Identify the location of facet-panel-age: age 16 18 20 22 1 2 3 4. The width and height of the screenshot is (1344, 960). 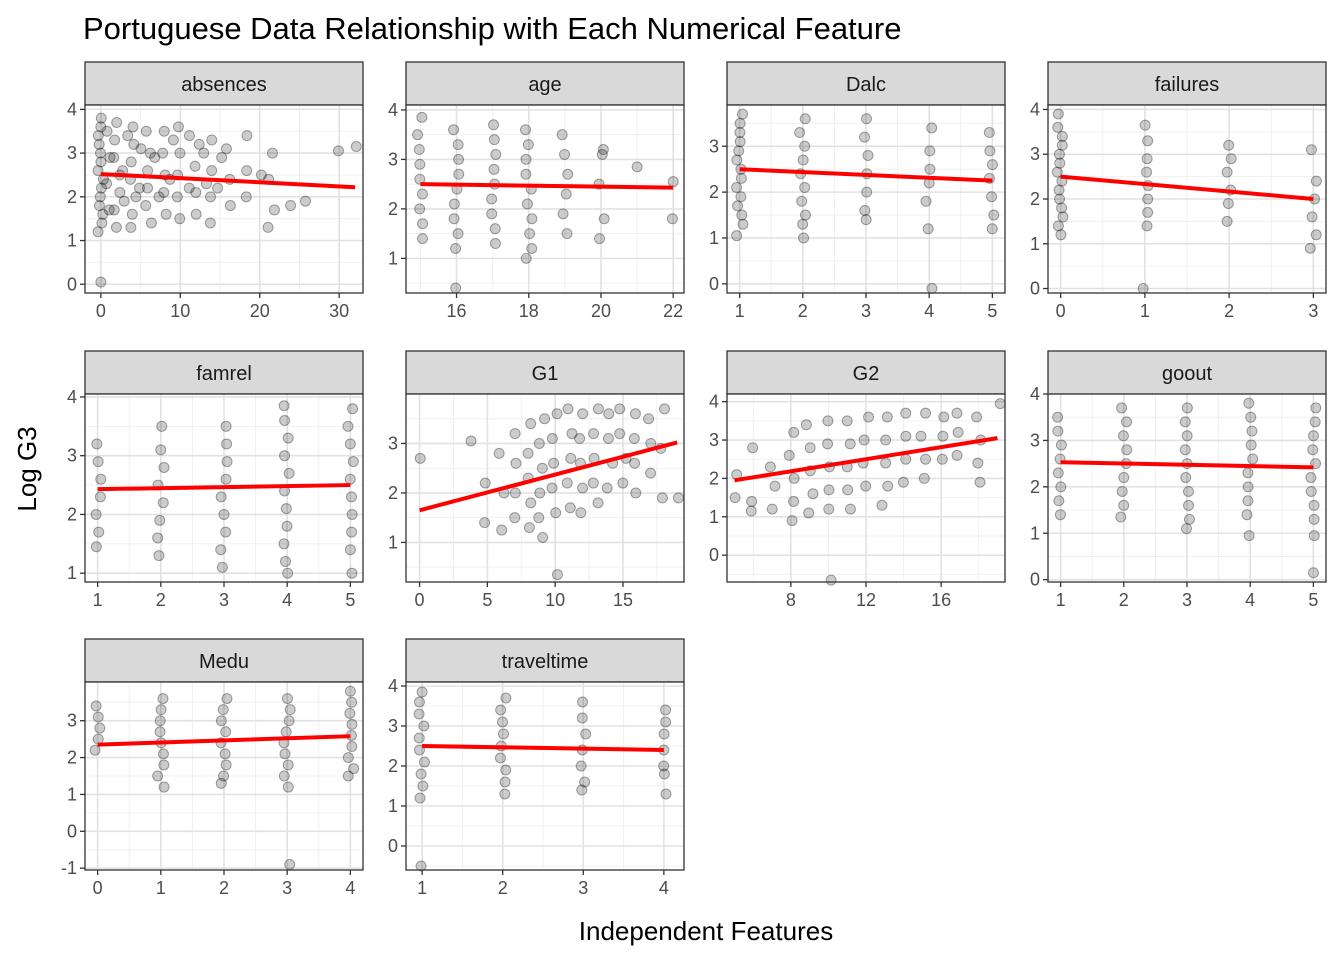
(536, 191).